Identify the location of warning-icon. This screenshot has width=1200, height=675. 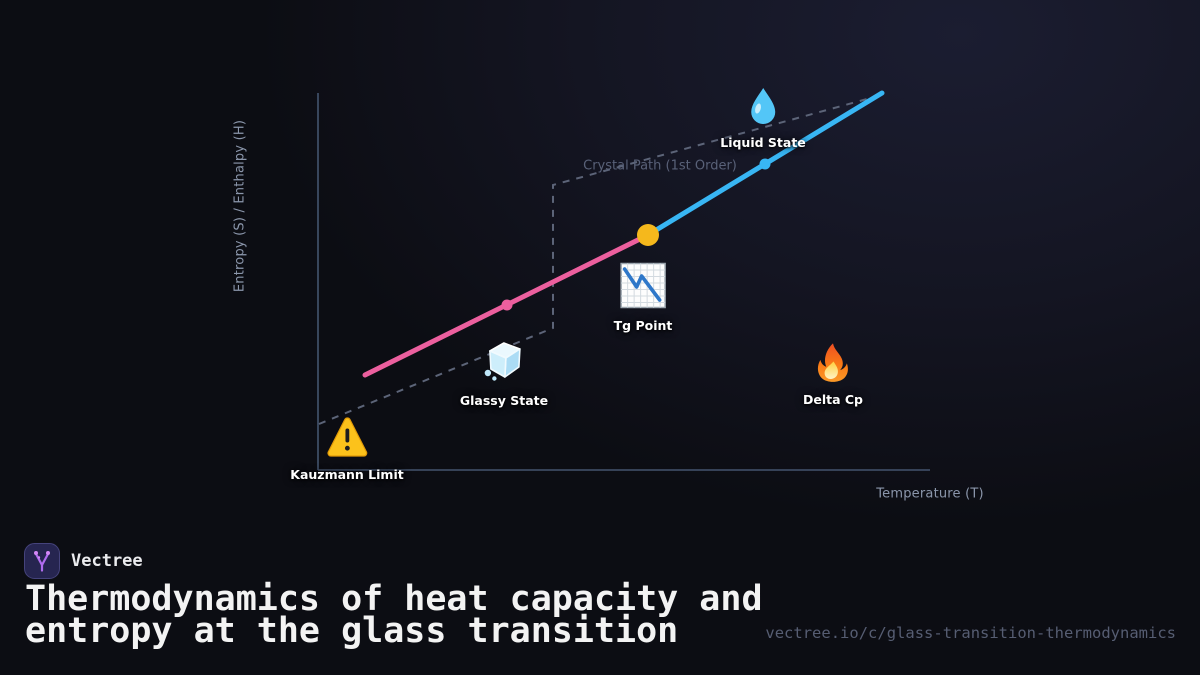
(347, 436).